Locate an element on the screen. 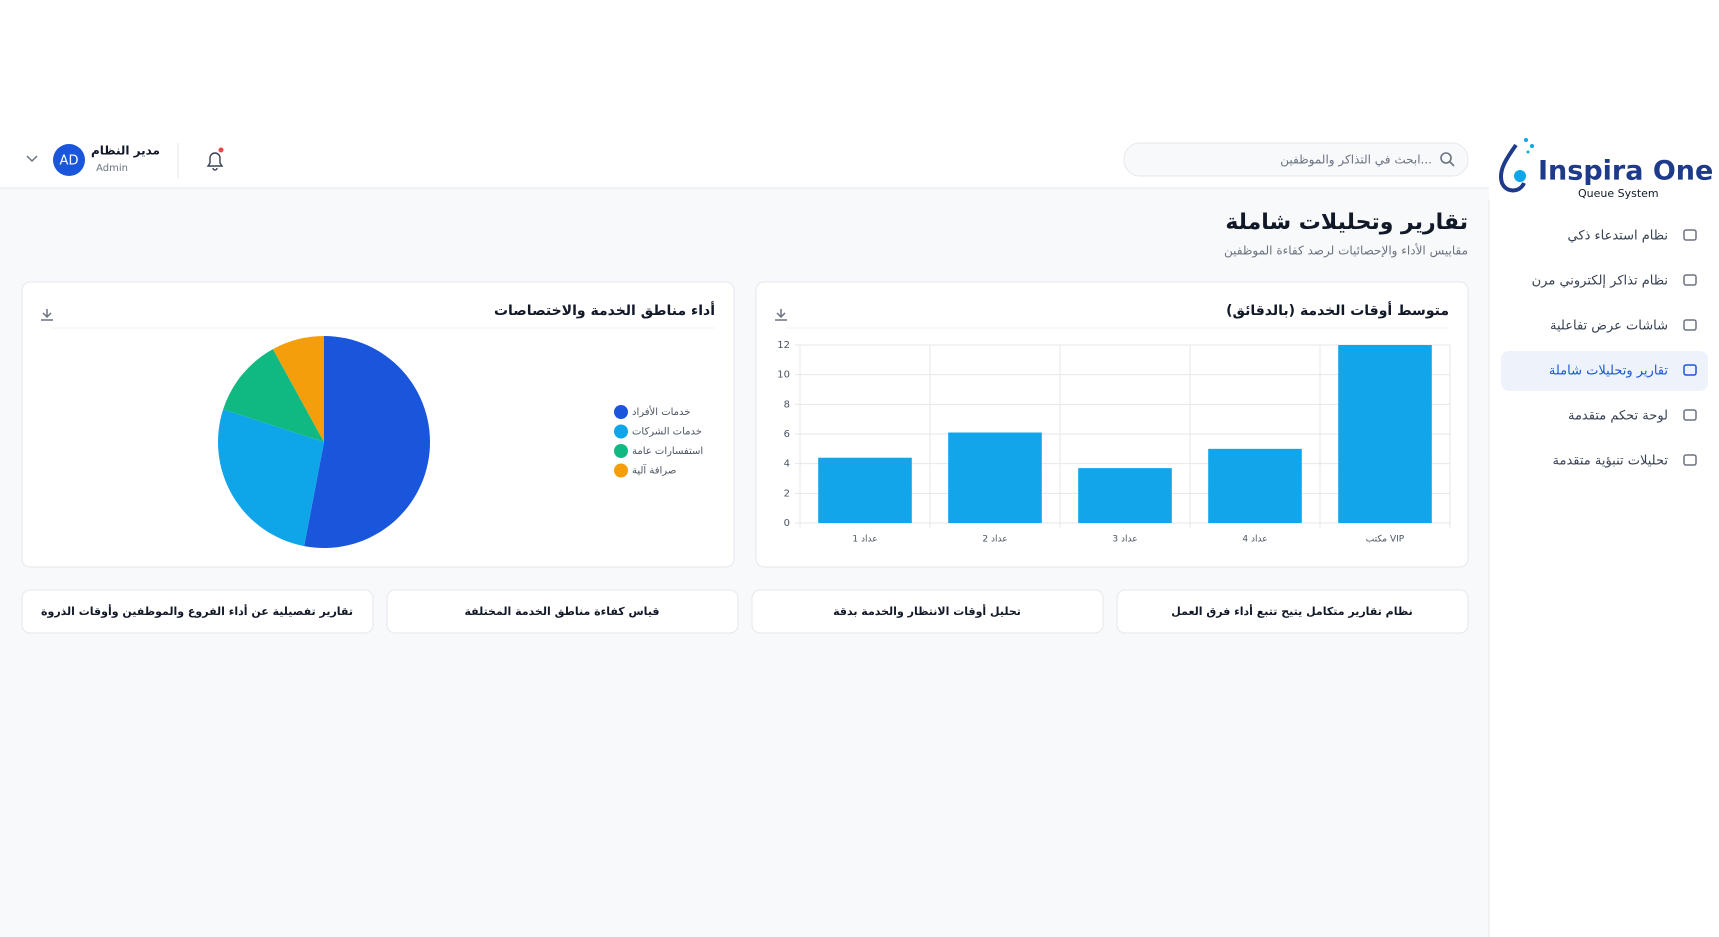  nav-item: تقارير وتحليلات شاملة is located at coordinates (1608, 371).